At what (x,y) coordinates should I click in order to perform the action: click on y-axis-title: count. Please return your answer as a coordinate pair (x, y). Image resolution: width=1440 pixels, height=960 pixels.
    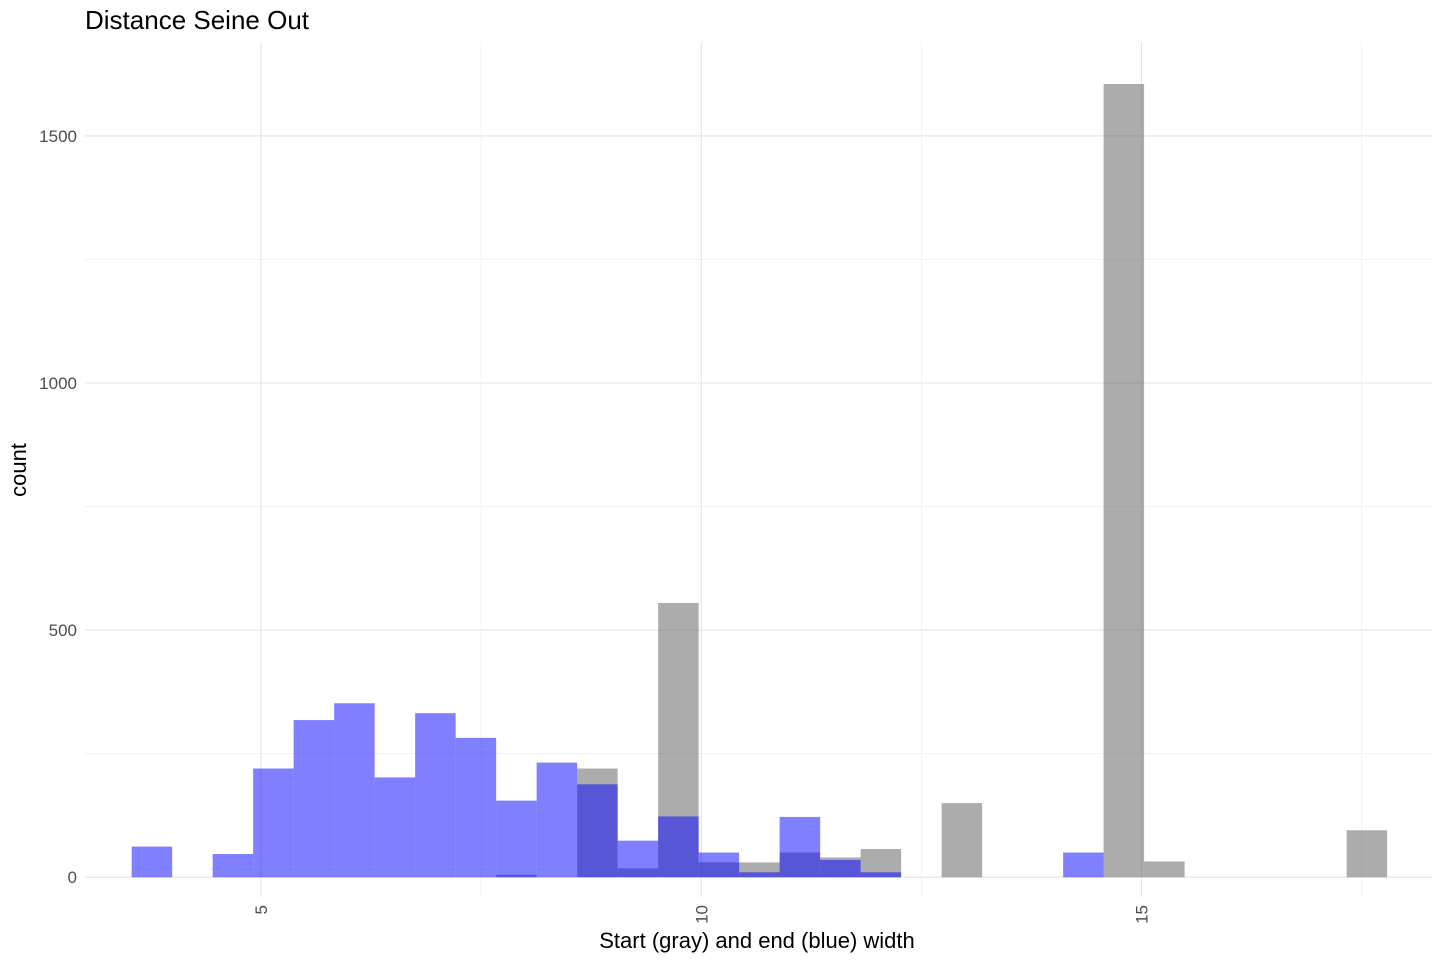
    Looking at the image, I should click on (18, 470).